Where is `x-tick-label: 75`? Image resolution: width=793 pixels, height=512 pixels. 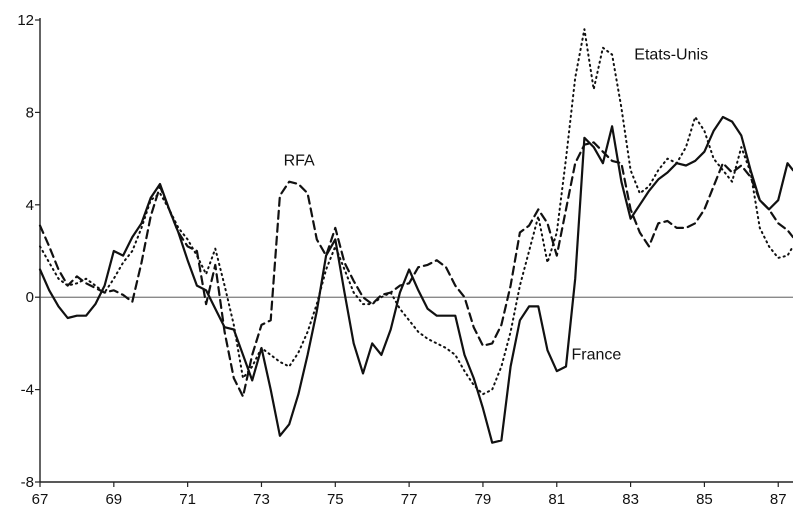 x-tick-label: 75 is located at coordinates (335, 499).